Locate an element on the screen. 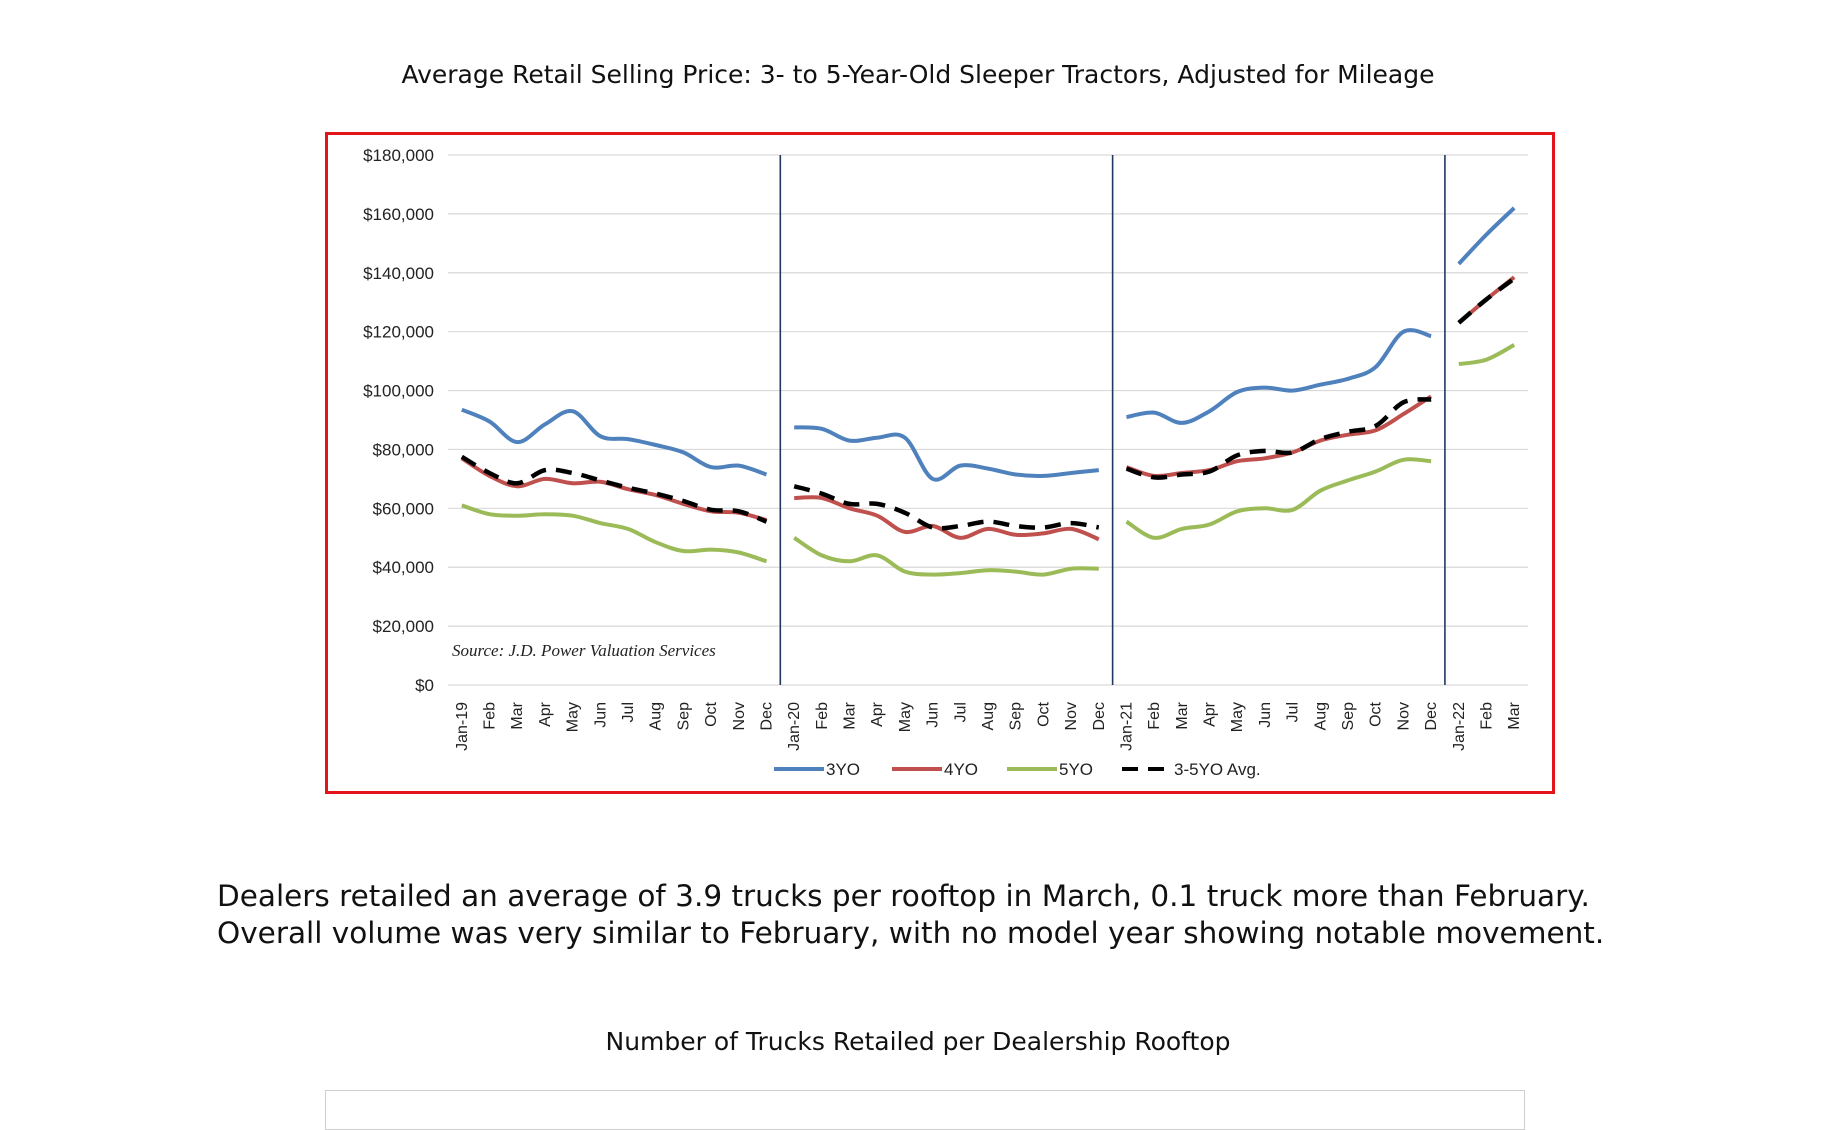  y-tick-label: $100,000 is located at coordinates (398, 391).